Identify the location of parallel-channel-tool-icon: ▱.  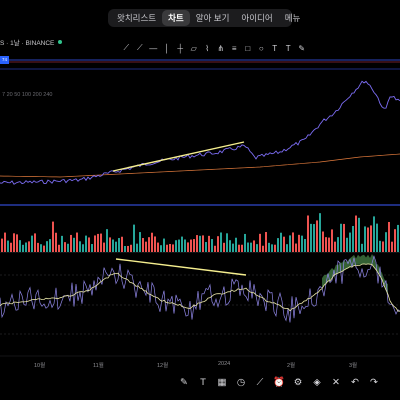
(193, 48).